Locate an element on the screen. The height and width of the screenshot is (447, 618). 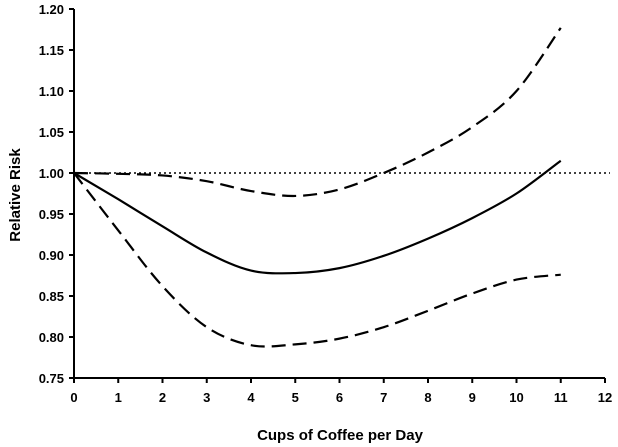
x-tick-label: 8 is located at coordinates (427, 397).